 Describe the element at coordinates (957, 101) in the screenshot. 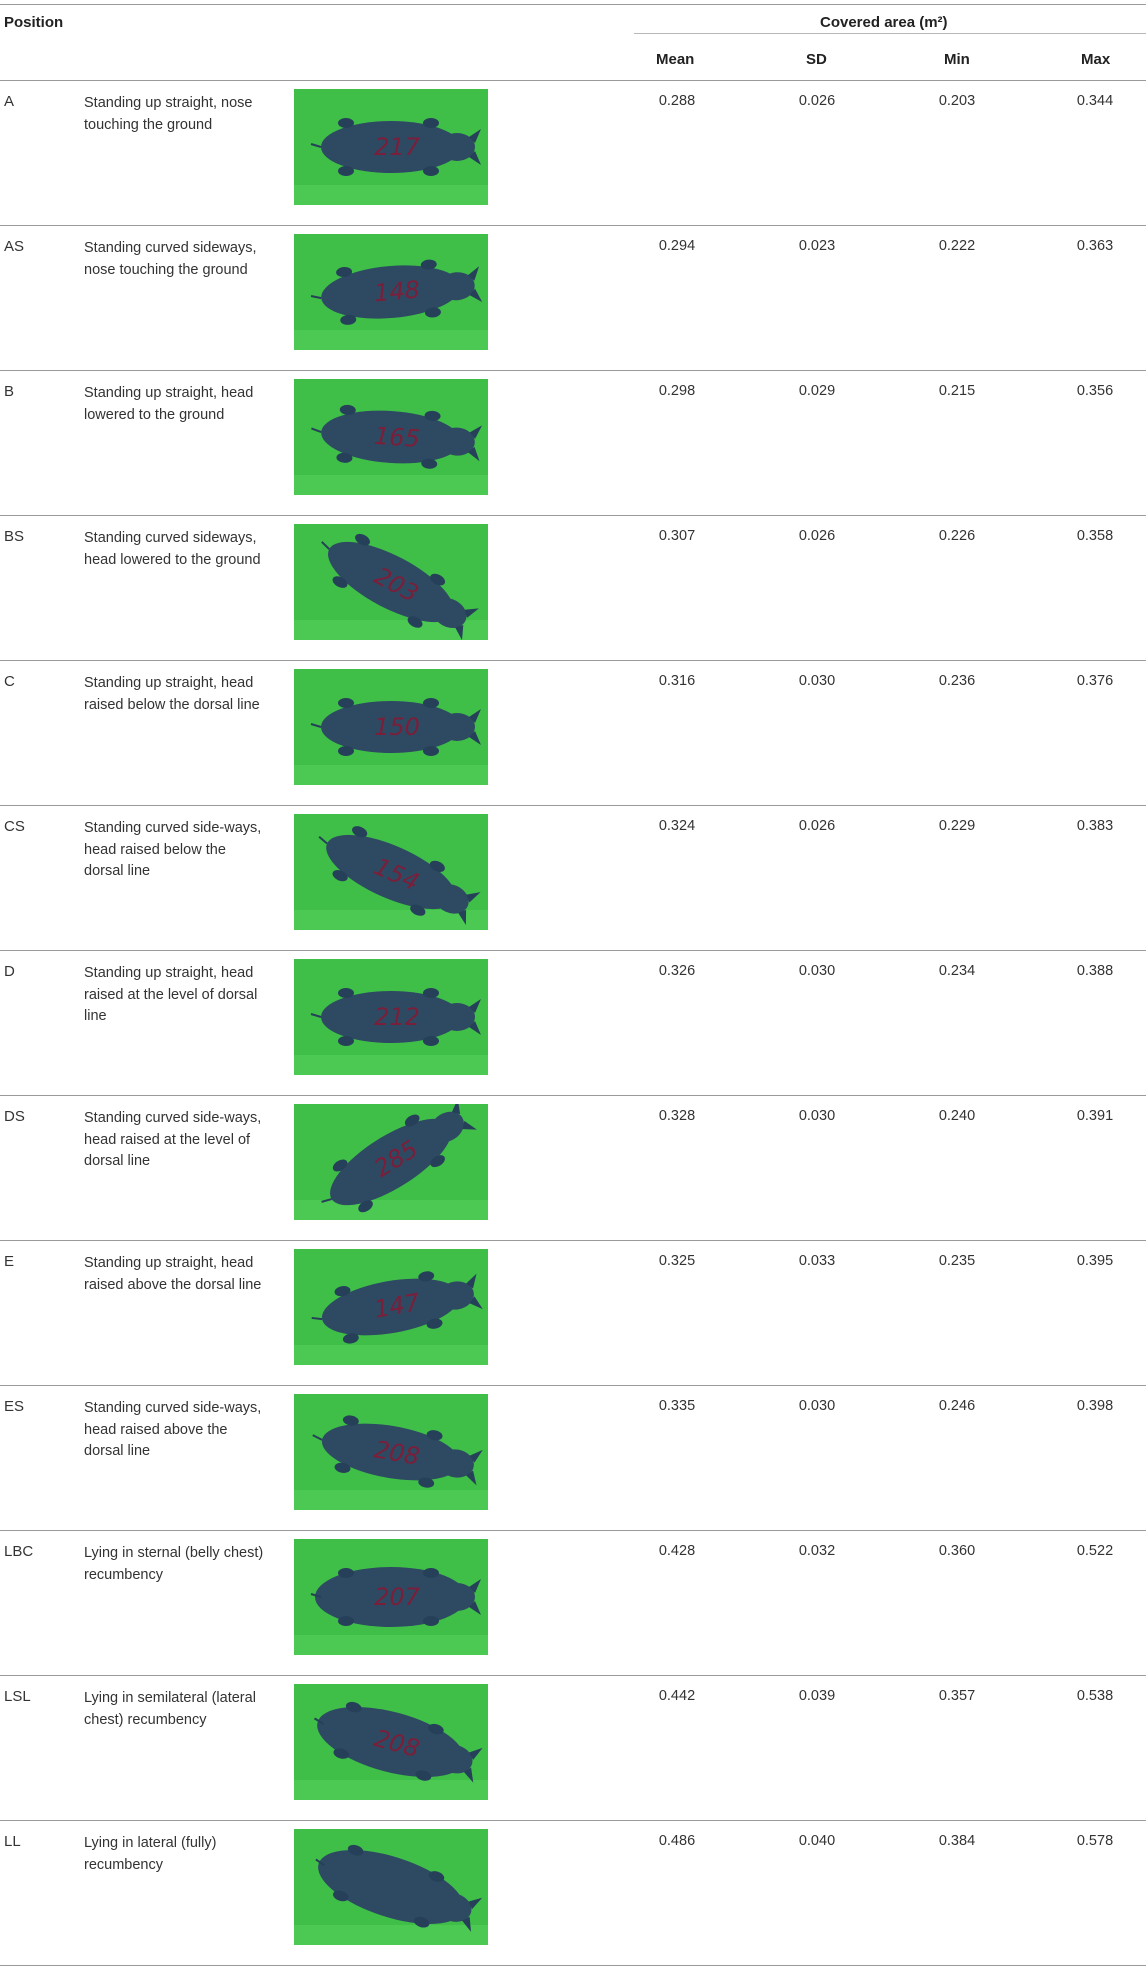

I see `min-value: 0.203` at that location.